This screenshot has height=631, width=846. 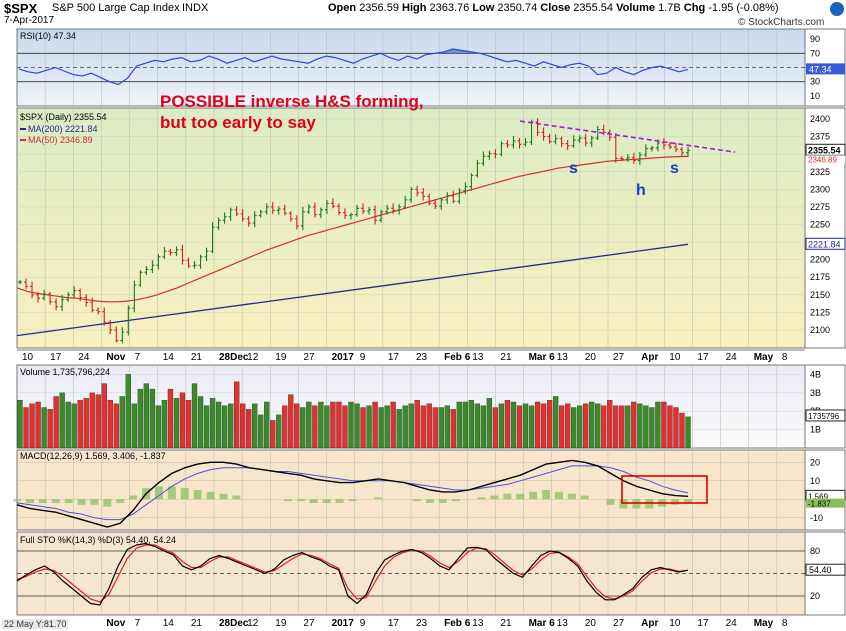 What do you see at coordinates (281, 357) in the screenshot?
I see `x-tick-label: 19` at bounding box center [281, 357].